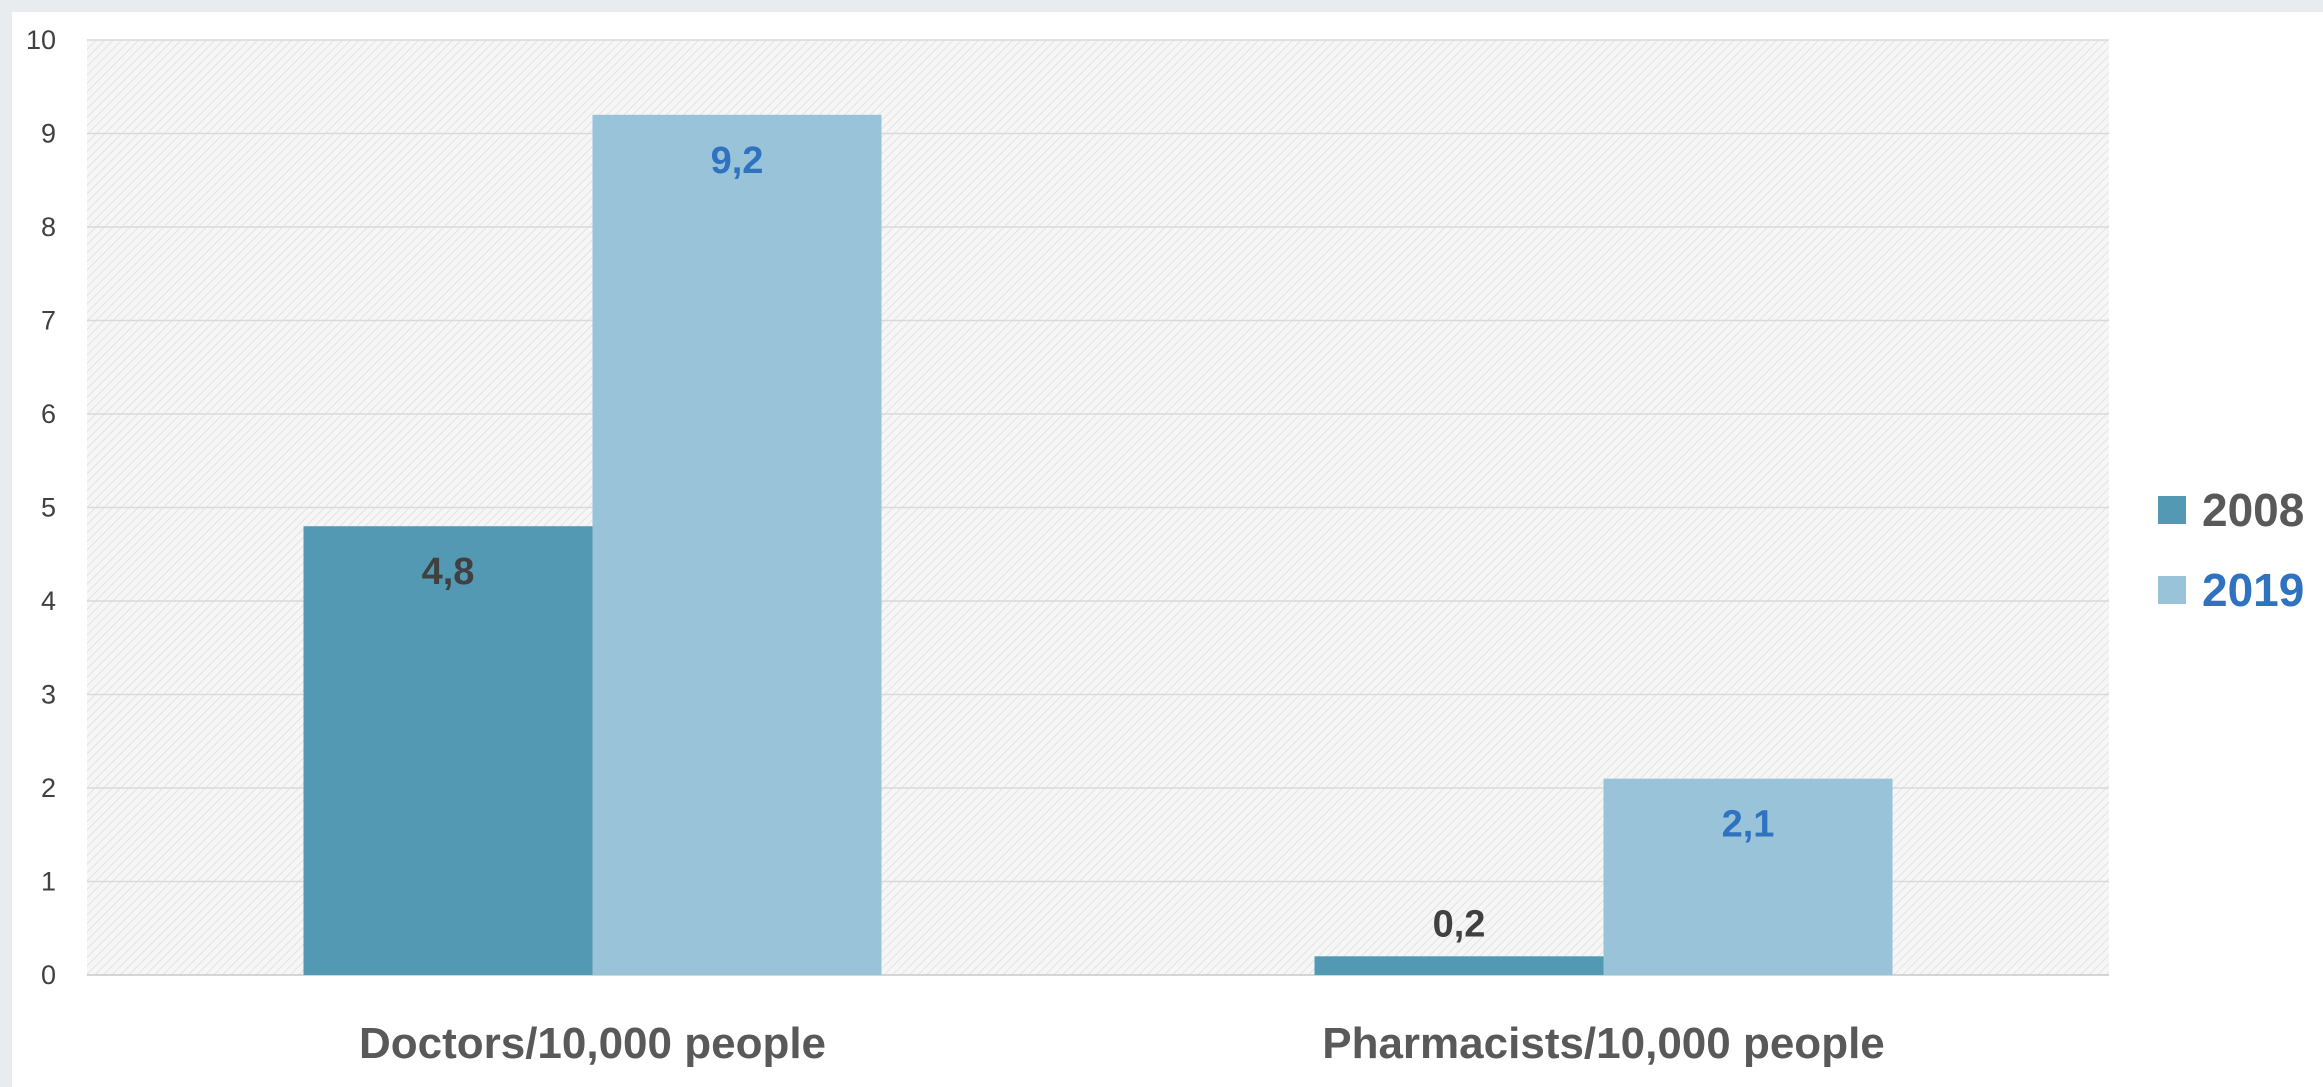 The image size is (2323, 1087). What do you see at coordinates (1603, 1043) in the screenshot?
I see `x-category-label: Pharmacists/10,000 people` at bounding box center [1603, 1043].